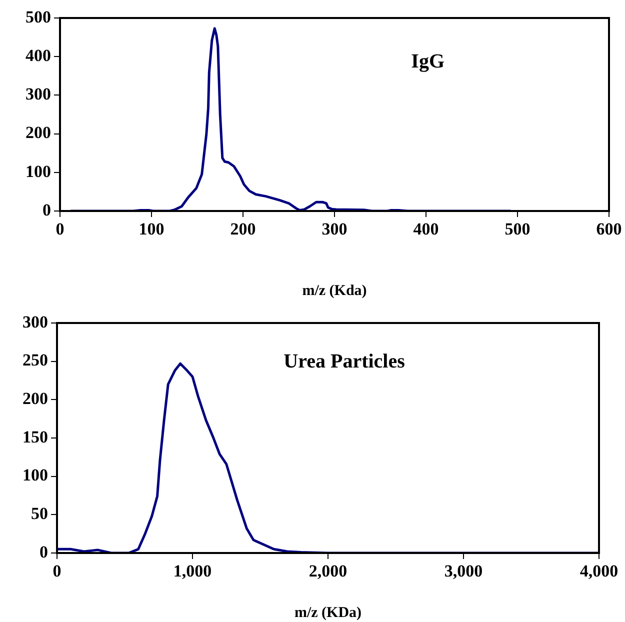  What do you see at coordinates (599, 571) in the screenshot?
I see `x-tick-label: 4,000` at bounding box center [599, 571].